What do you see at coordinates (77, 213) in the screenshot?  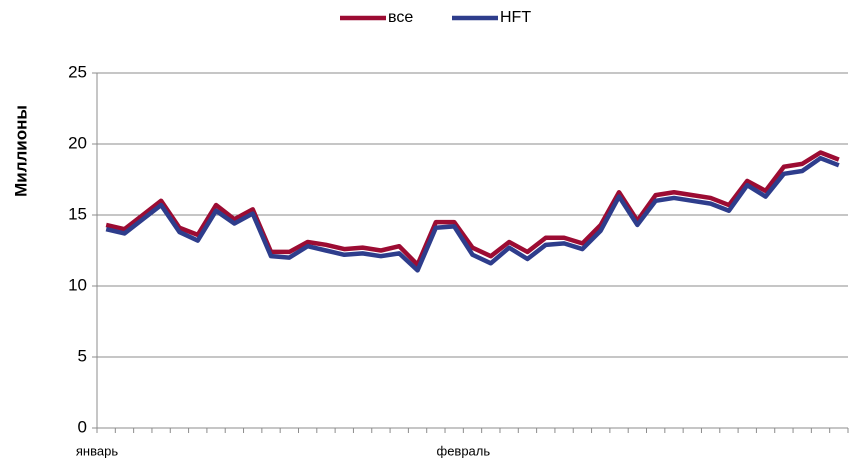 I see `y-tick-label: 15` at bounding box center [77, 213].